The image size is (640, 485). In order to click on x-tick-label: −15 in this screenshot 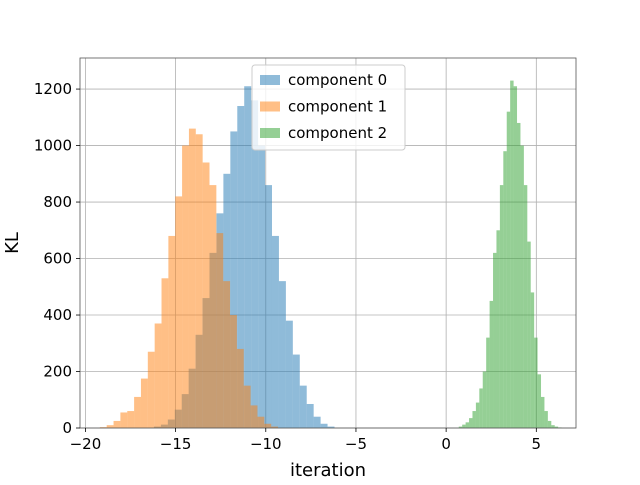, I will do `click(176, 444)`.